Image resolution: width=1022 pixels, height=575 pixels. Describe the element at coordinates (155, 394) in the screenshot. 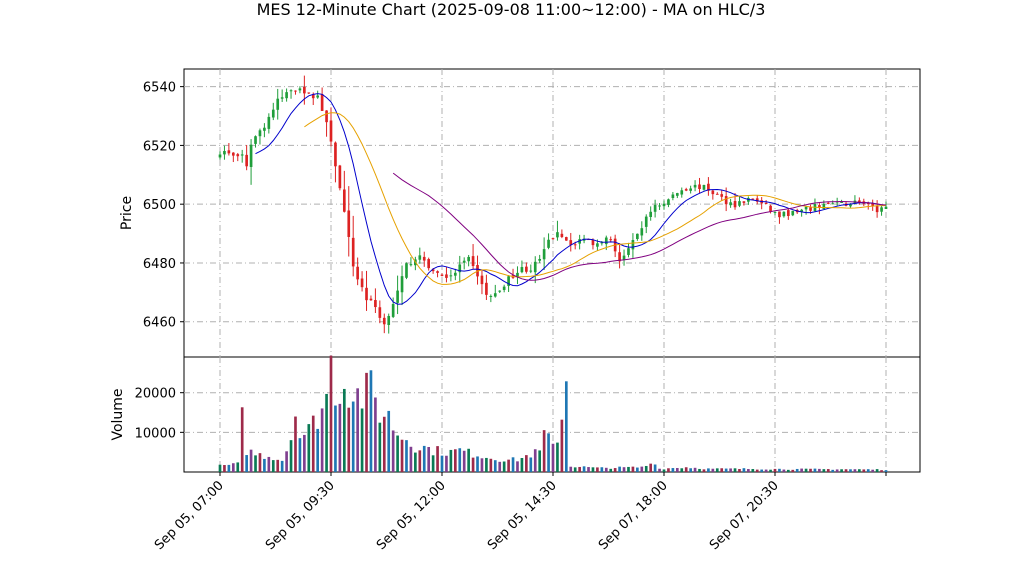

I see `volume-tick-label-1: 20000` at that location.